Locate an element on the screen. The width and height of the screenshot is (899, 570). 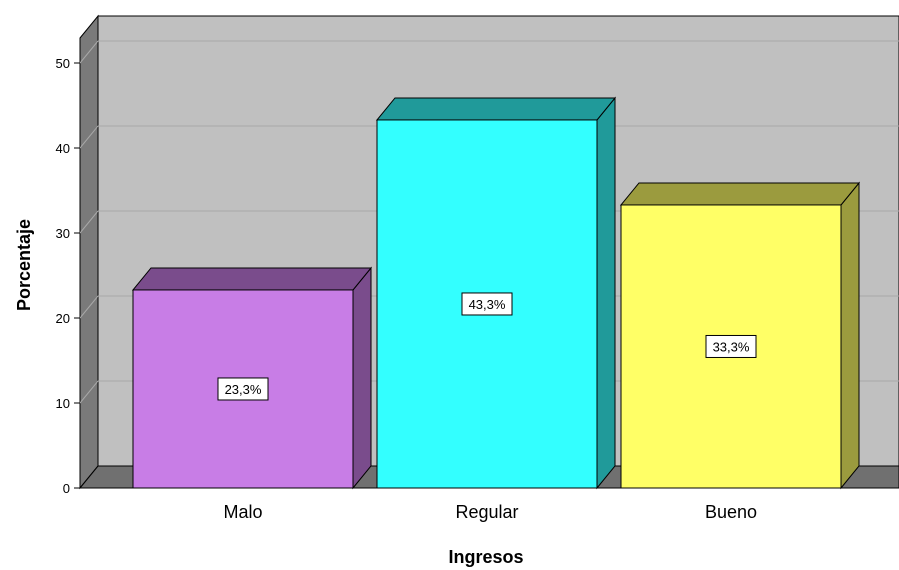
y-tick-label: 0 is located at coordinates (66, 488).